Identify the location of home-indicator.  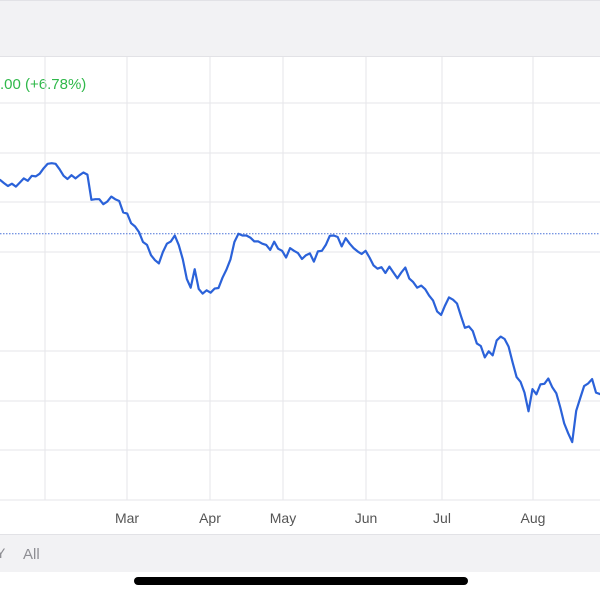
(301, 581).